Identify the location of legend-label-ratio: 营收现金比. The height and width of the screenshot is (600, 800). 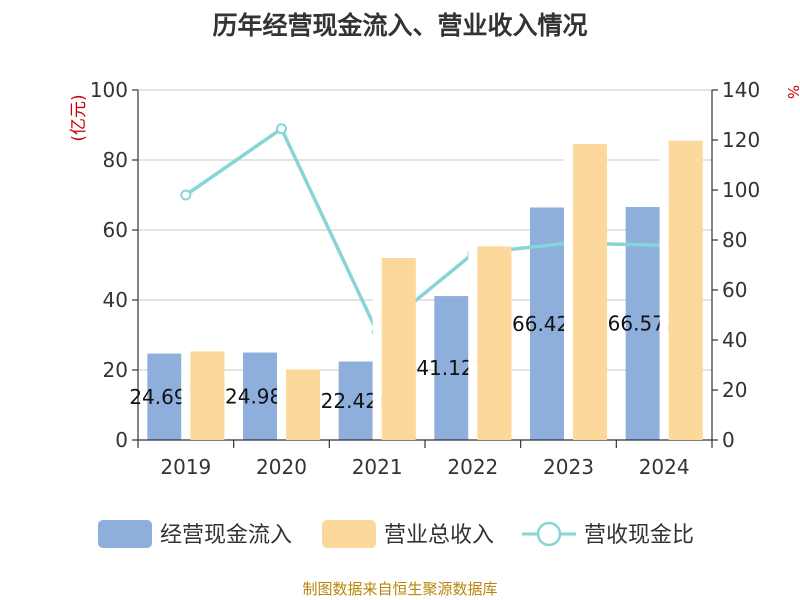
(639, 535).